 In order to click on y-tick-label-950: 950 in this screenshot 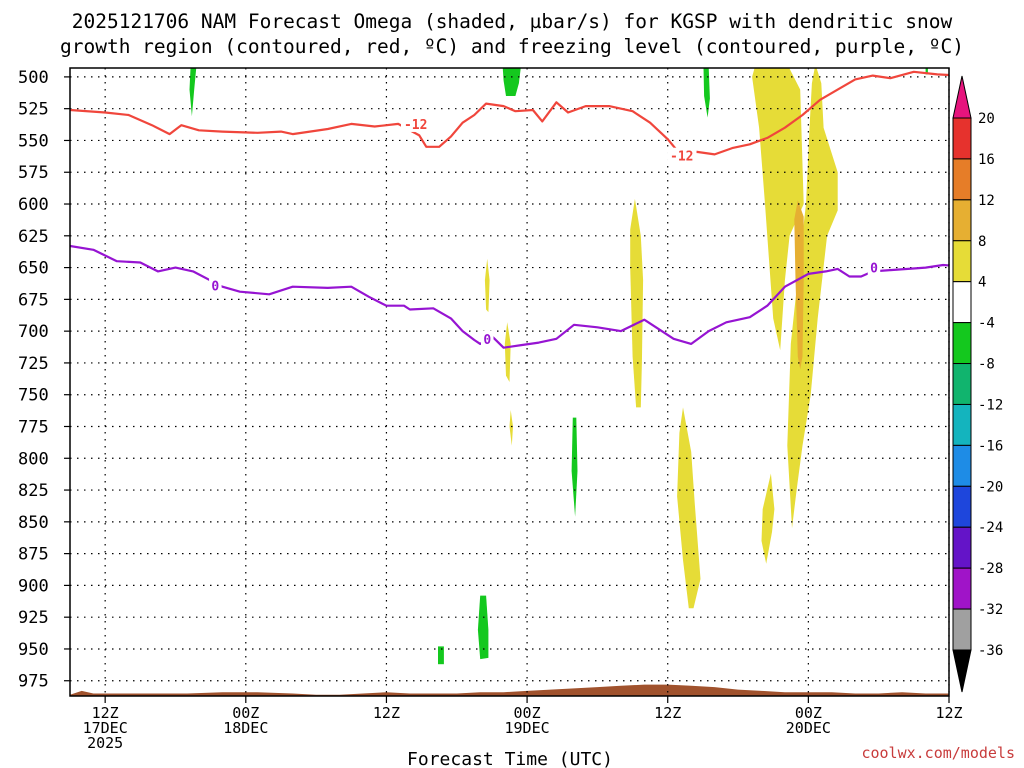, I will do `click(33, 650)`.